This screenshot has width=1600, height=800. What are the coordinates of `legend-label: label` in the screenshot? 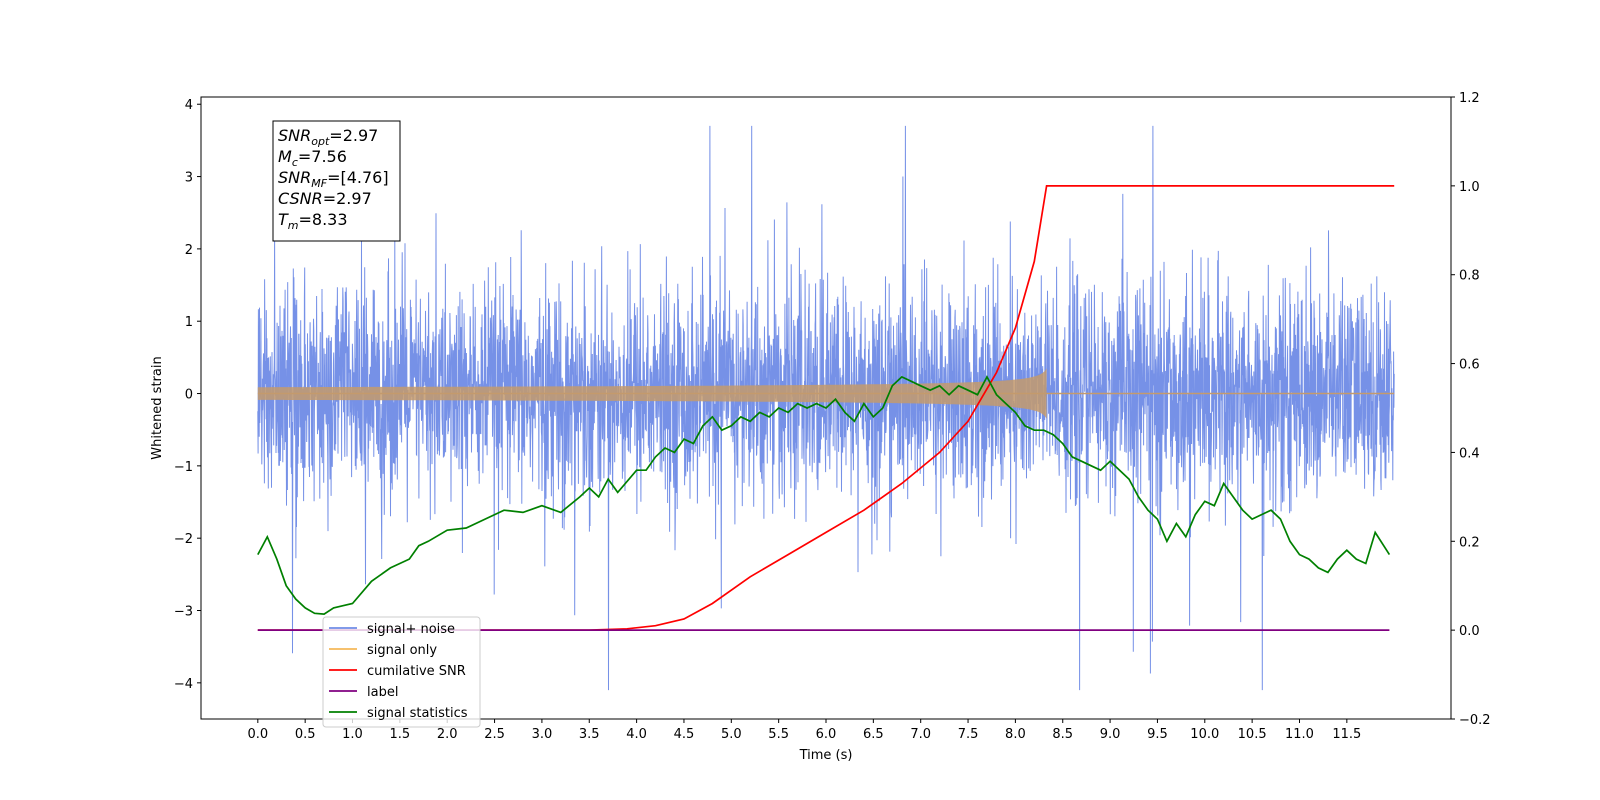 It's located at (382, 692).